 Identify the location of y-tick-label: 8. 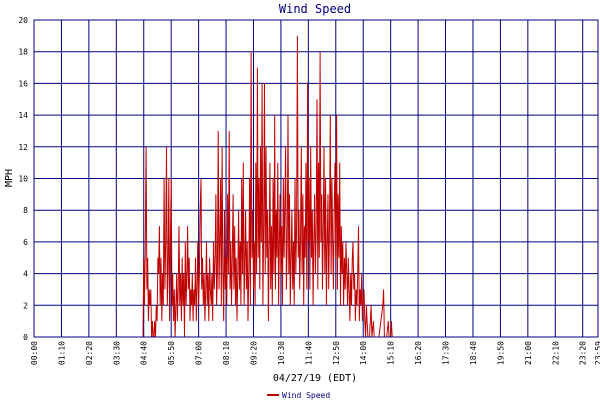
(25, 210).